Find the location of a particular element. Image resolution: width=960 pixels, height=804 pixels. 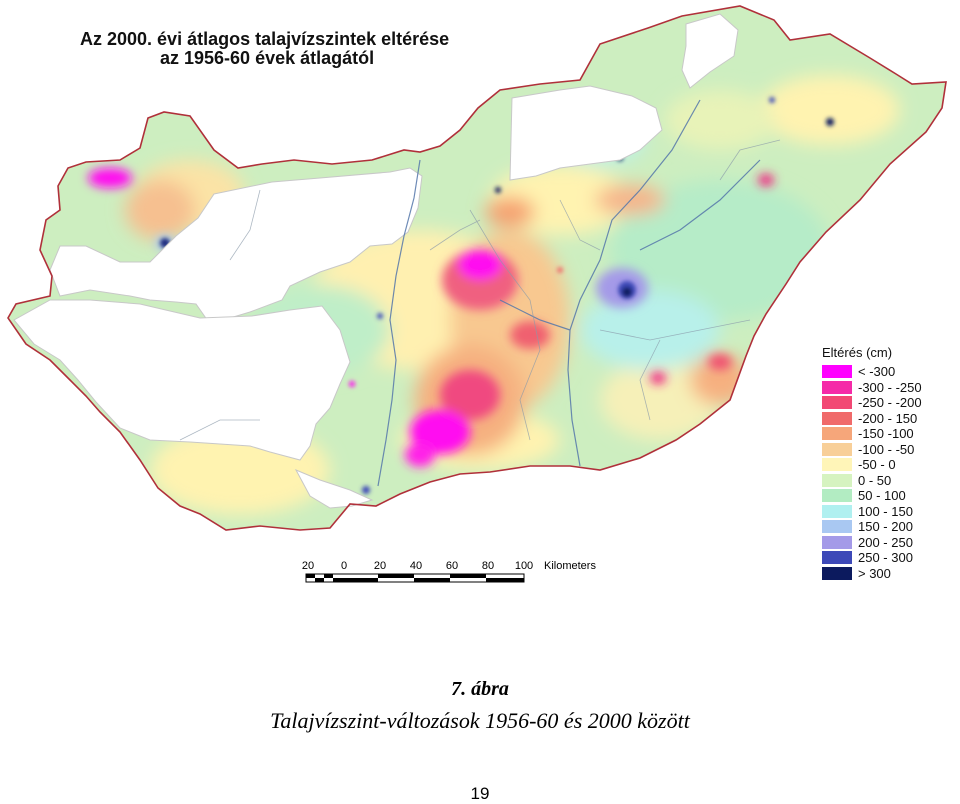

legend-item: -50 - 0 is located at coordinates (882, 465).